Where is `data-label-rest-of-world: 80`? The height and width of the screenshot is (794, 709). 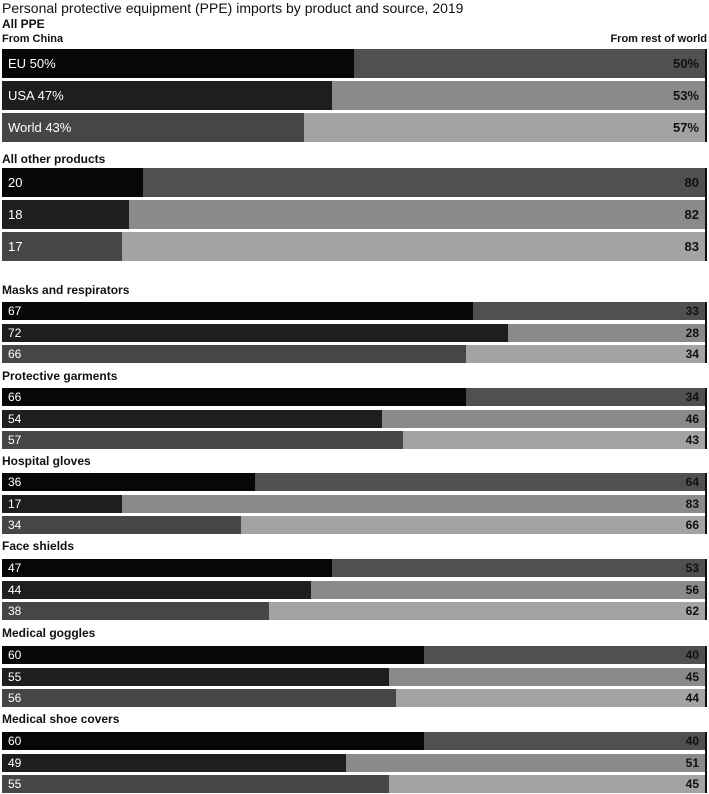 data-label-rest-of-world: 80 is located at coordinates (691, 182).